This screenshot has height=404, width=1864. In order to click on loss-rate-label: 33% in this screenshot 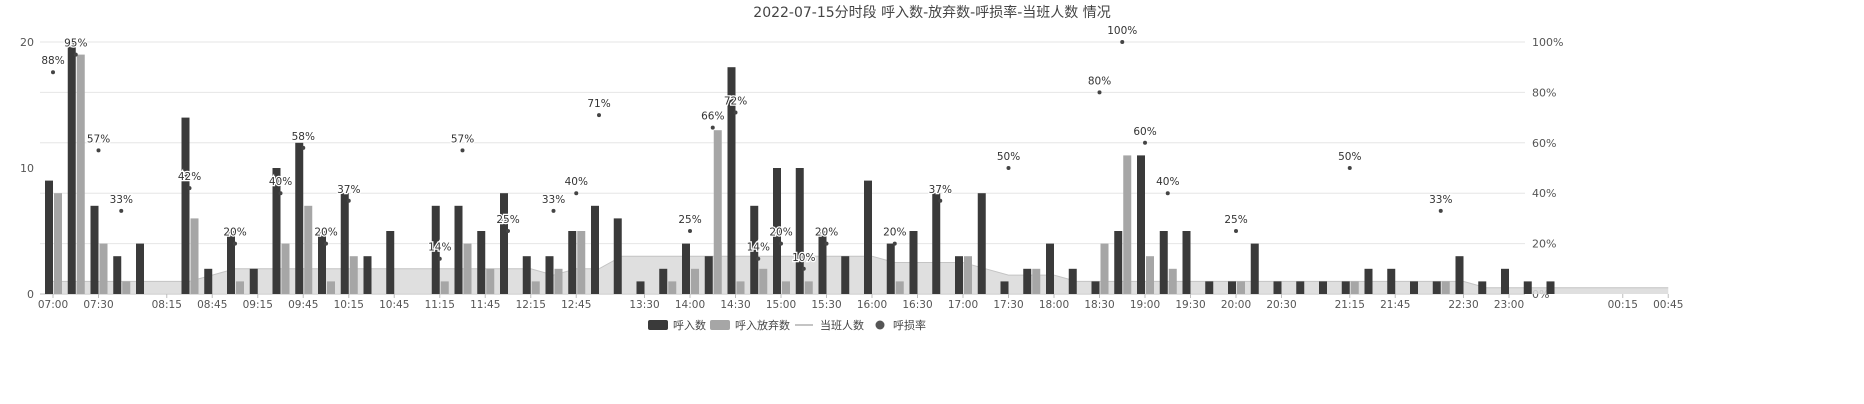, I will do `click(1440, 200)`.